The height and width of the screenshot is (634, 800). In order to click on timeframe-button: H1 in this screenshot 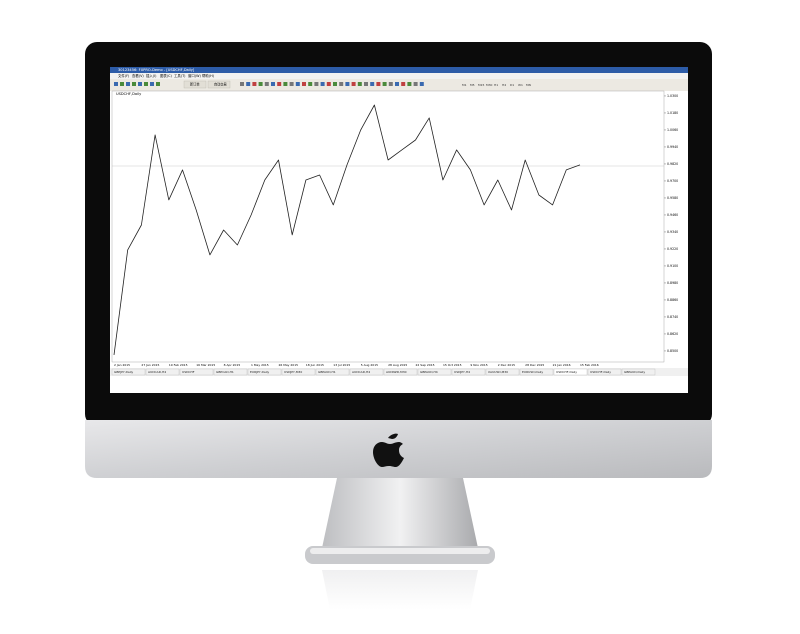, I will do `click(496, 85)`.